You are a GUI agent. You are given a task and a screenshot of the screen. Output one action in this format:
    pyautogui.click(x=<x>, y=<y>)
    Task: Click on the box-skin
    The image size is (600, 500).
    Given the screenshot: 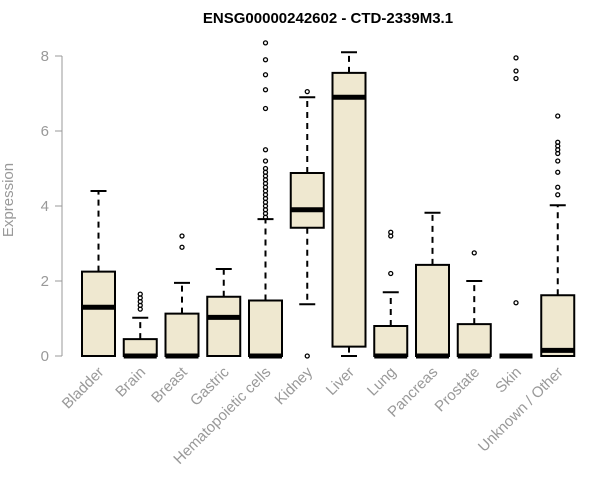 What is the action you would take?
    pyautogui.click(x=516, y=207)
    